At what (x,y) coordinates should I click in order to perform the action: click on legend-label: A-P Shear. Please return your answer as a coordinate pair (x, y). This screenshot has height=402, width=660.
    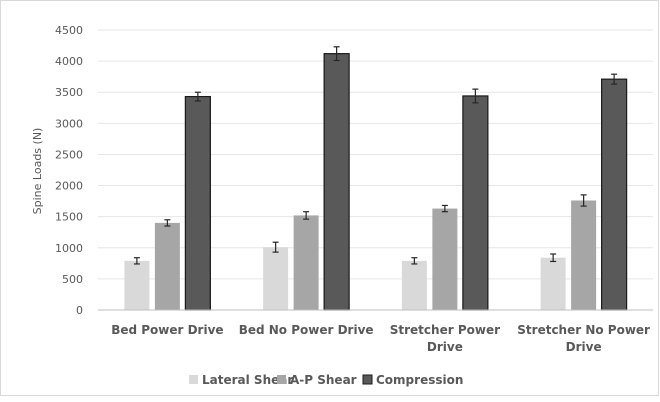
    Looking at the image, I should click on (323, 380).